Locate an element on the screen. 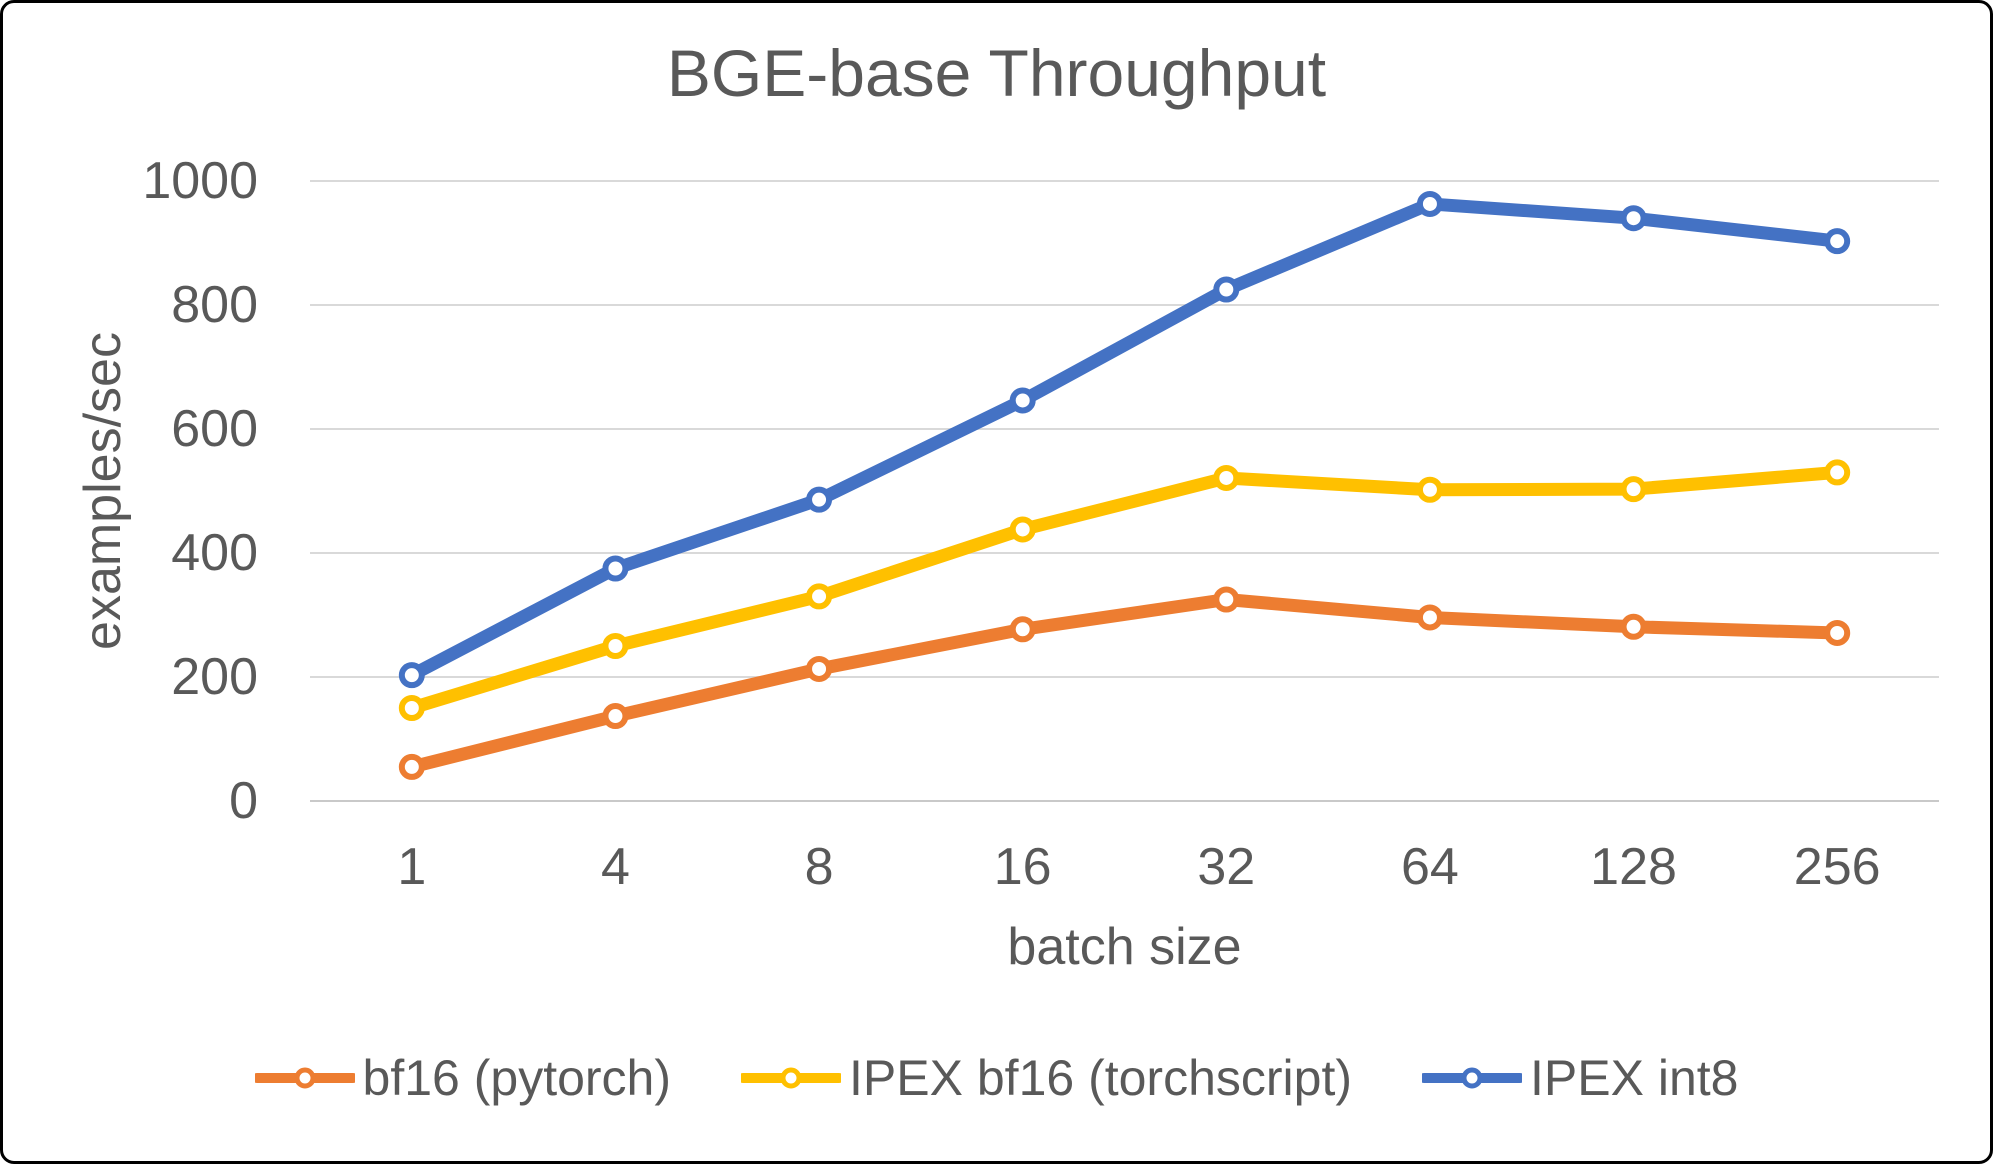  legend-swatch-ipex-bf16-torchscript is located at coordinates (791, 1078).